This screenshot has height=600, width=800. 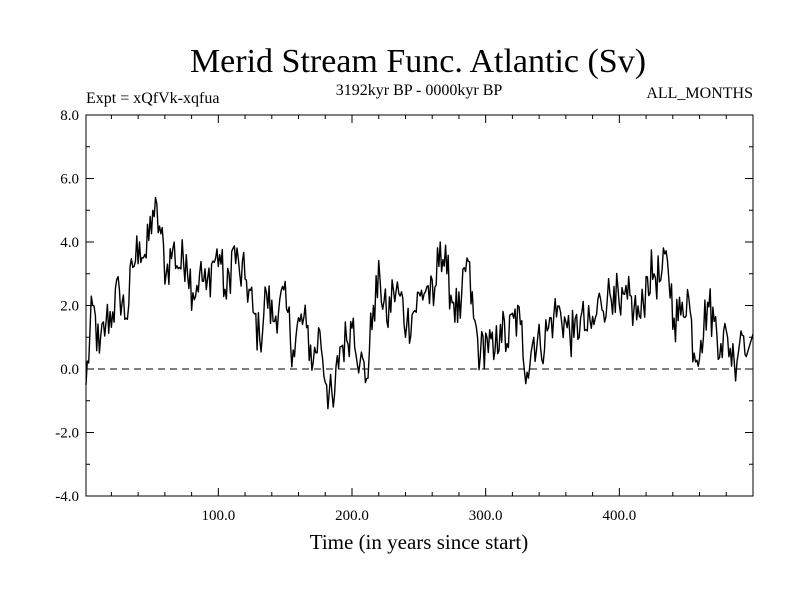 I want to click on x-tick-label: 400.0, so click(x=619, y=516).